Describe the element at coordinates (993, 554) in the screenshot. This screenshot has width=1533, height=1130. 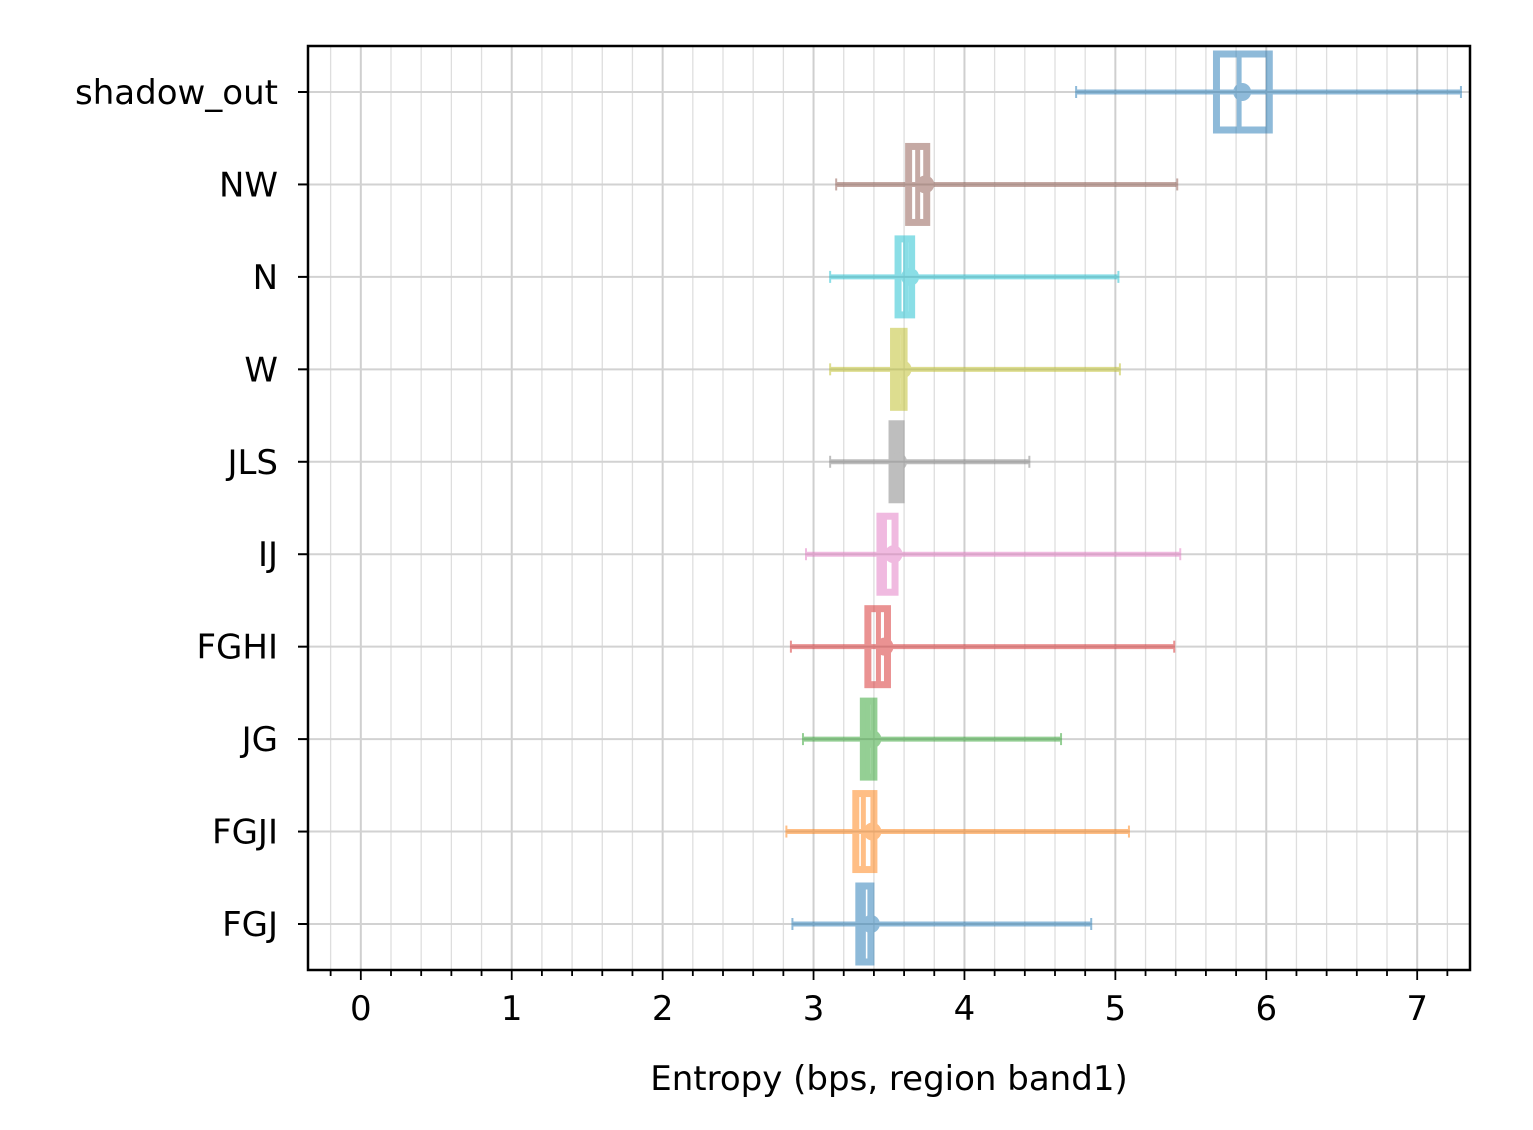
I see `series-ij` at that location.